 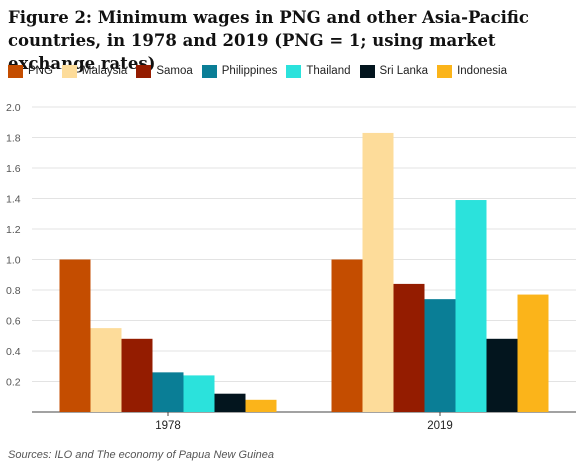 What do you see at coordinates (445, 71) in the screenshot?
I see `legend-swatch-indonesia` at bounding box center [445, 71].